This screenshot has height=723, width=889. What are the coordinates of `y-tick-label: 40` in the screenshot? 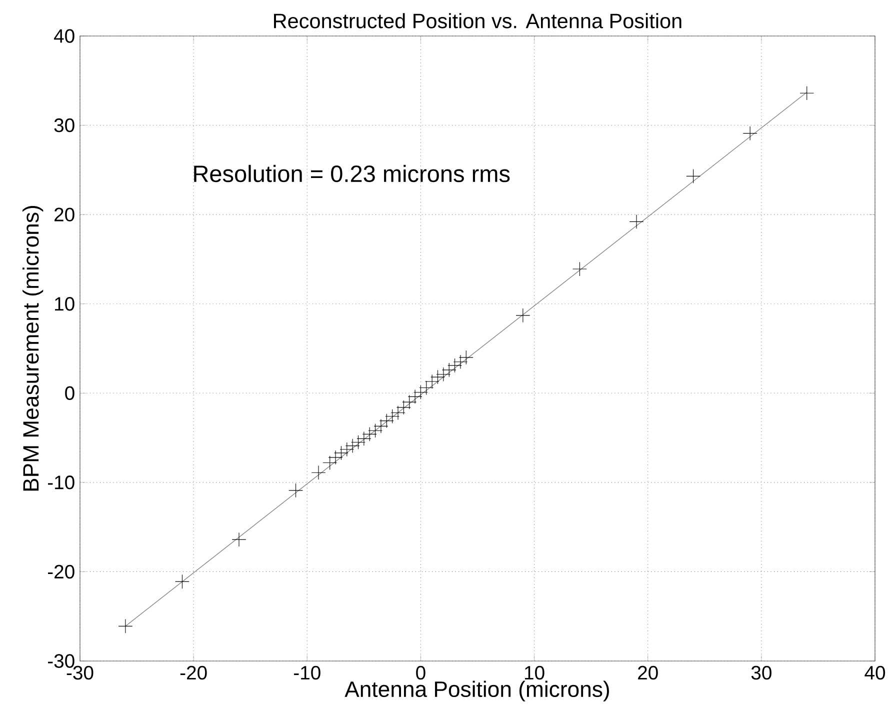 It's located at (64, 36).